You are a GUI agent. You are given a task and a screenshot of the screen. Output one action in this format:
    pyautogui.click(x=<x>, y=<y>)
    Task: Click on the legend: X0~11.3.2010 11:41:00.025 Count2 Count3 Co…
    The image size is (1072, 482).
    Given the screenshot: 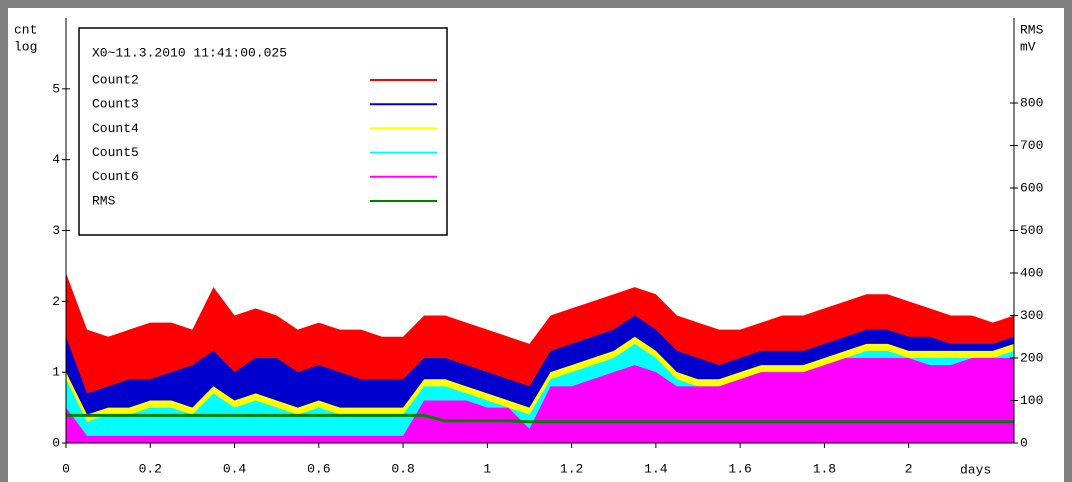 What is the action you would take?
    pyautogui.click(x=263, y=131)
    